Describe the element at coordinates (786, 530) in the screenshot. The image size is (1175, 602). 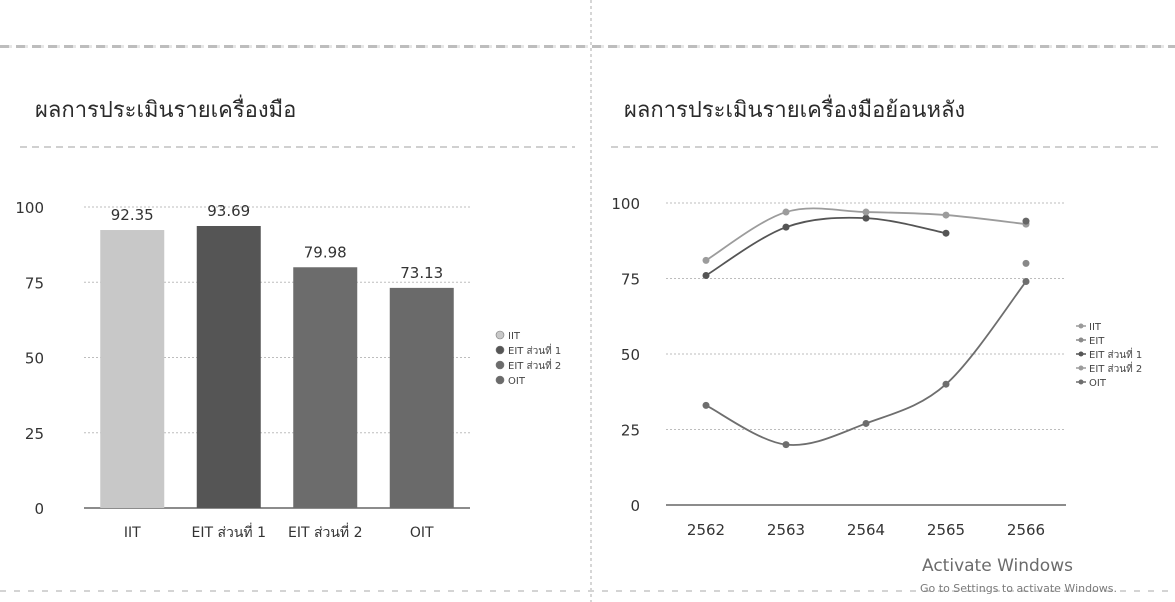
I see `x-tick-label: 2563` at that location.